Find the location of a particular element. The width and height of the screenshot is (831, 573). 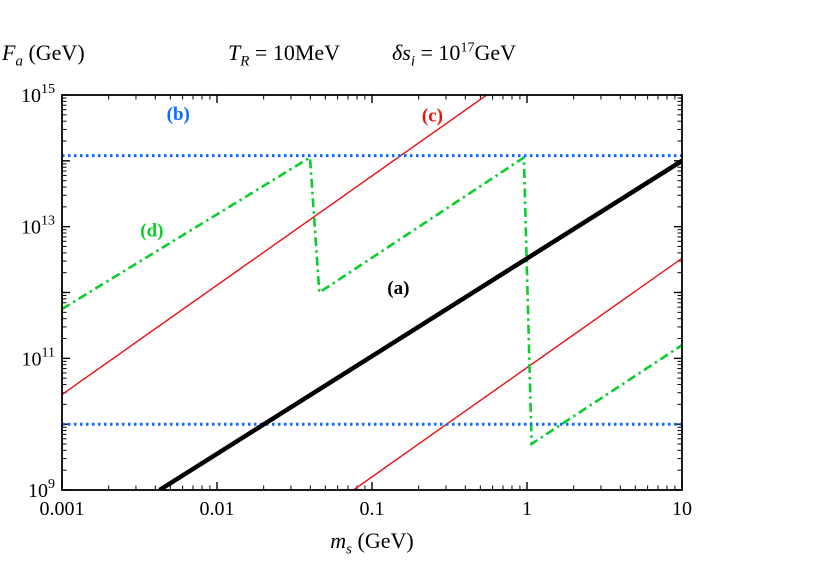

x-tick-label: 10 is located at coordinates (682, 509).